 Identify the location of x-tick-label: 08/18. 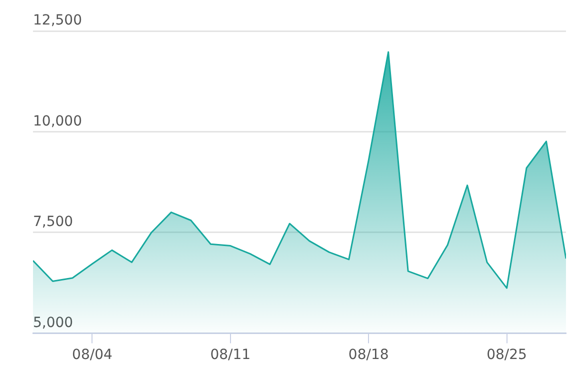
(368, 355).